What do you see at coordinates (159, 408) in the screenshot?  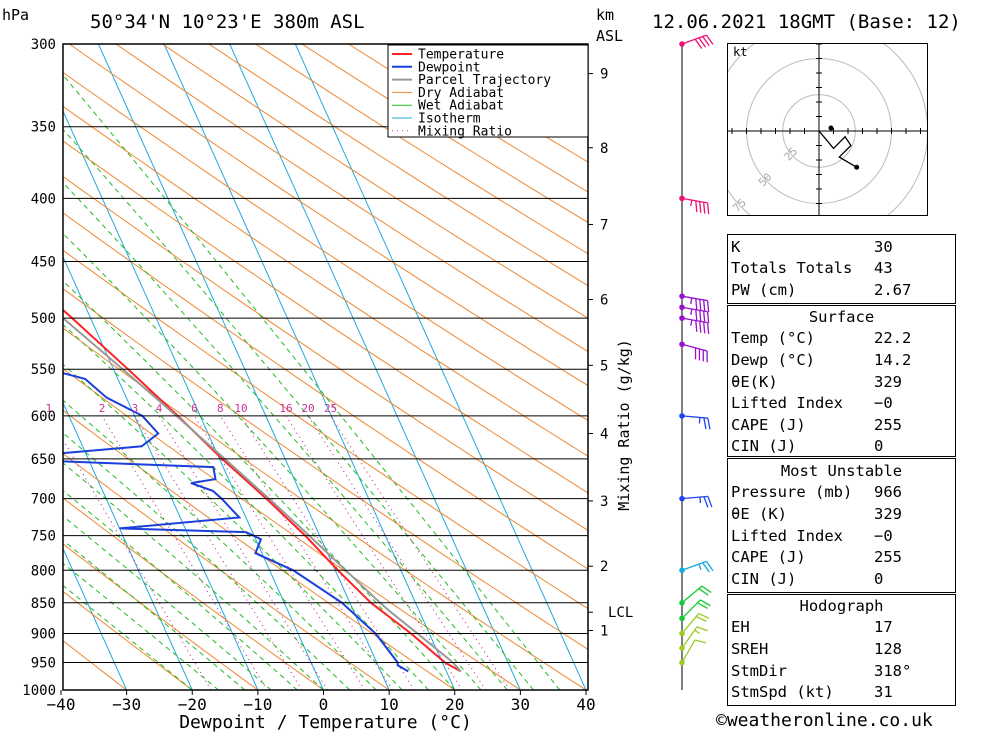 I see `mixing-ratio-label: 4` at bounding box center [159, 408].